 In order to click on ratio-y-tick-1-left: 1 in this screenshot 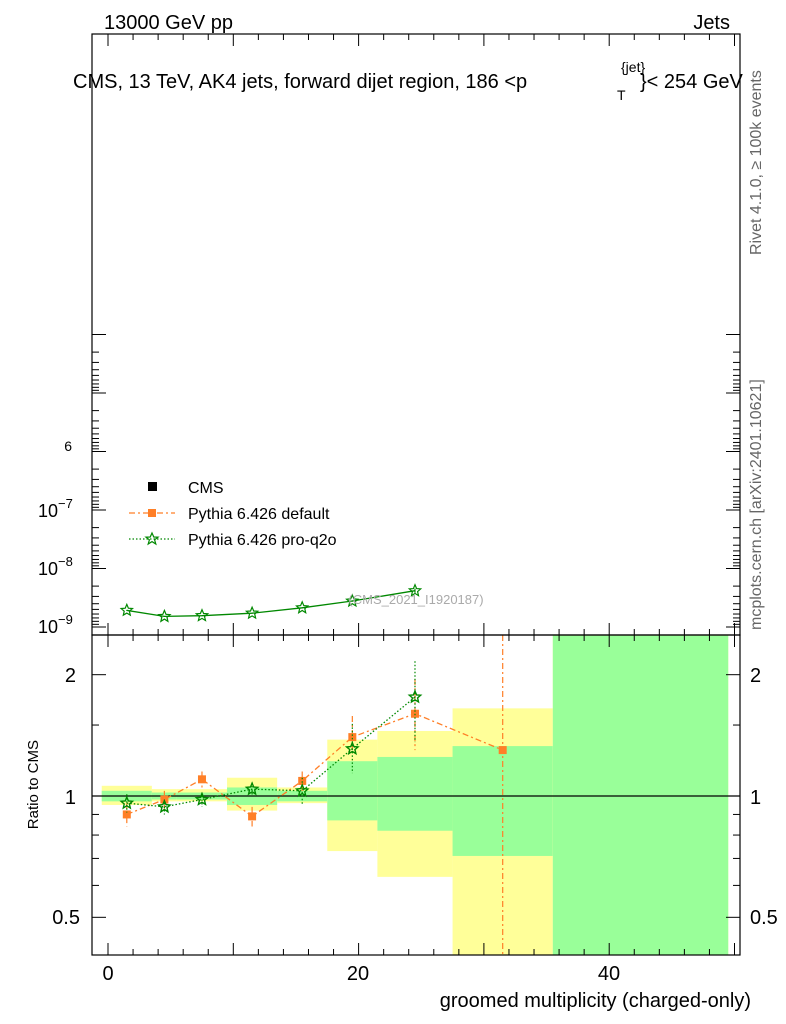, I will do `click(70, 798)`.